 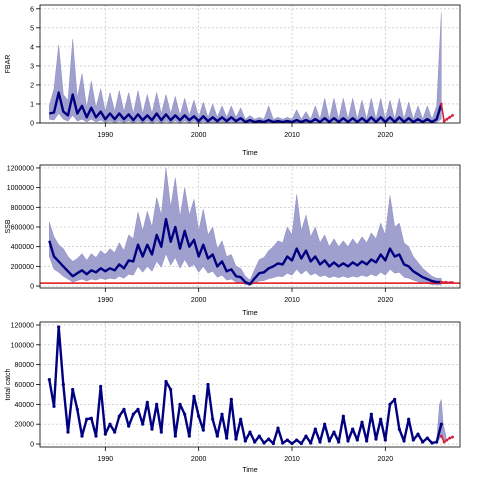 I want to click on catch-ytick-label-2: 40000, so click(x=25, y=405).